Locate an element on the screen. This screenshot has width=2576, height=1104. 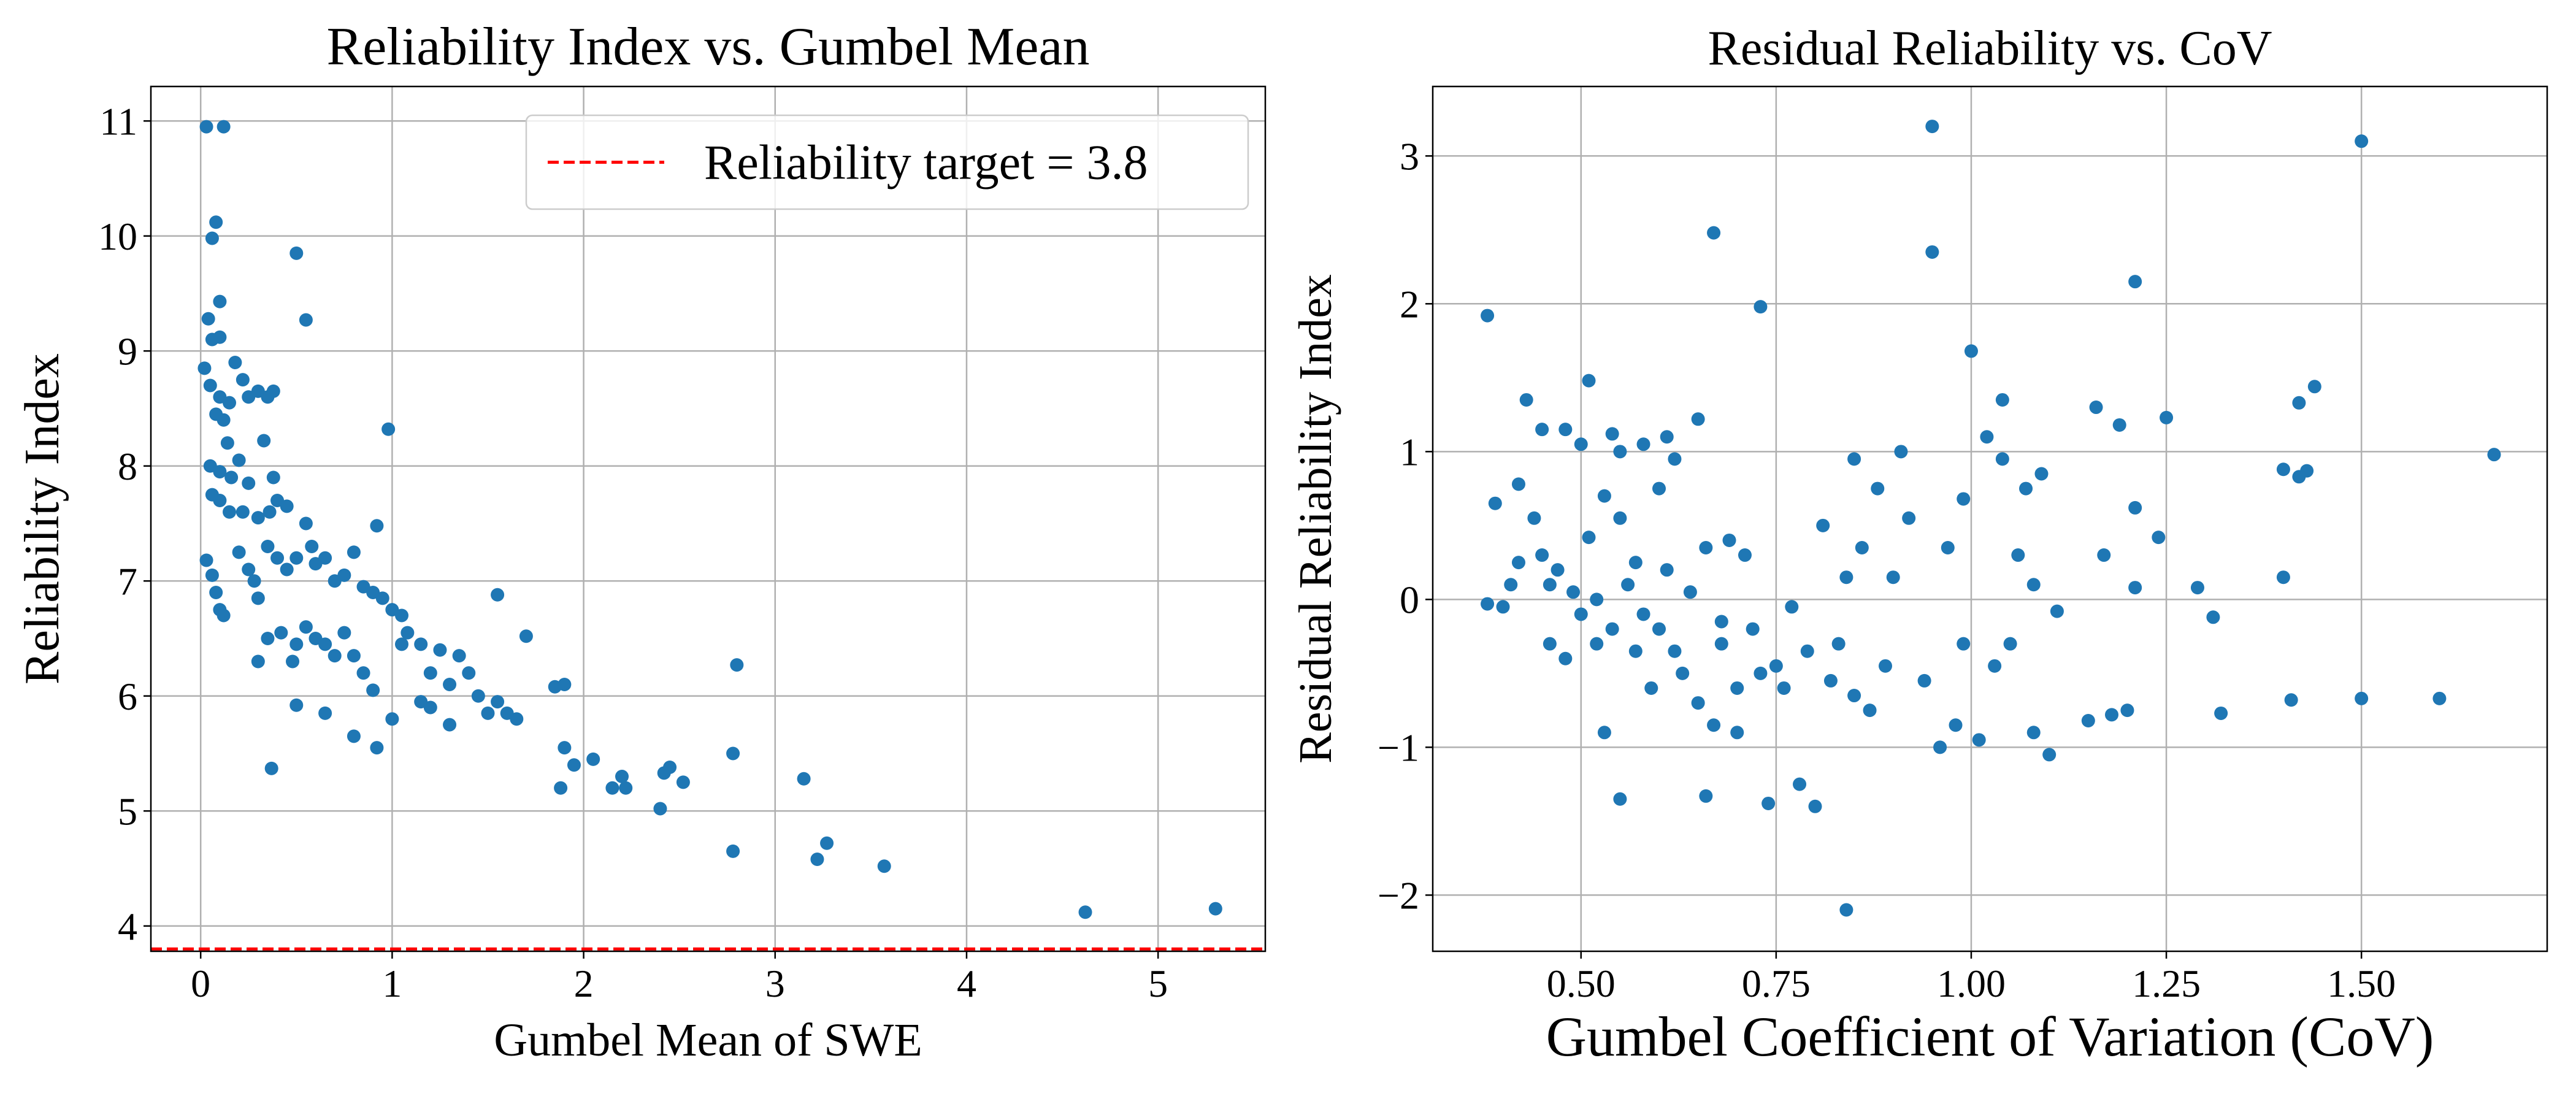
y-tick-label: 0 is located at coordinates (1409, 599).